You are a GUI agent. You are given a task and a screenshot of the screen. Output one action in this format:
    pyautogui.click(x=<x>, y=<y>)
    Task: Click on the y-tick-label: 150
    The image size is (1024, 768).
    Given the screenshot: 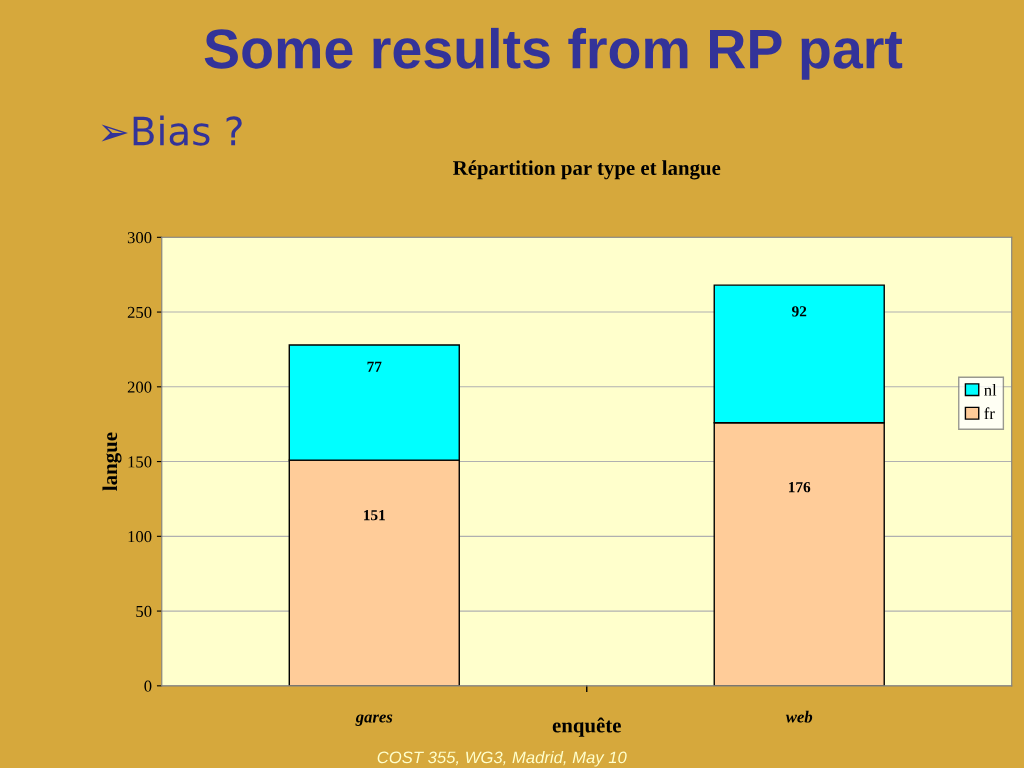 What is the action you would take?
    pyautogui.click(x=140, y=462)
    